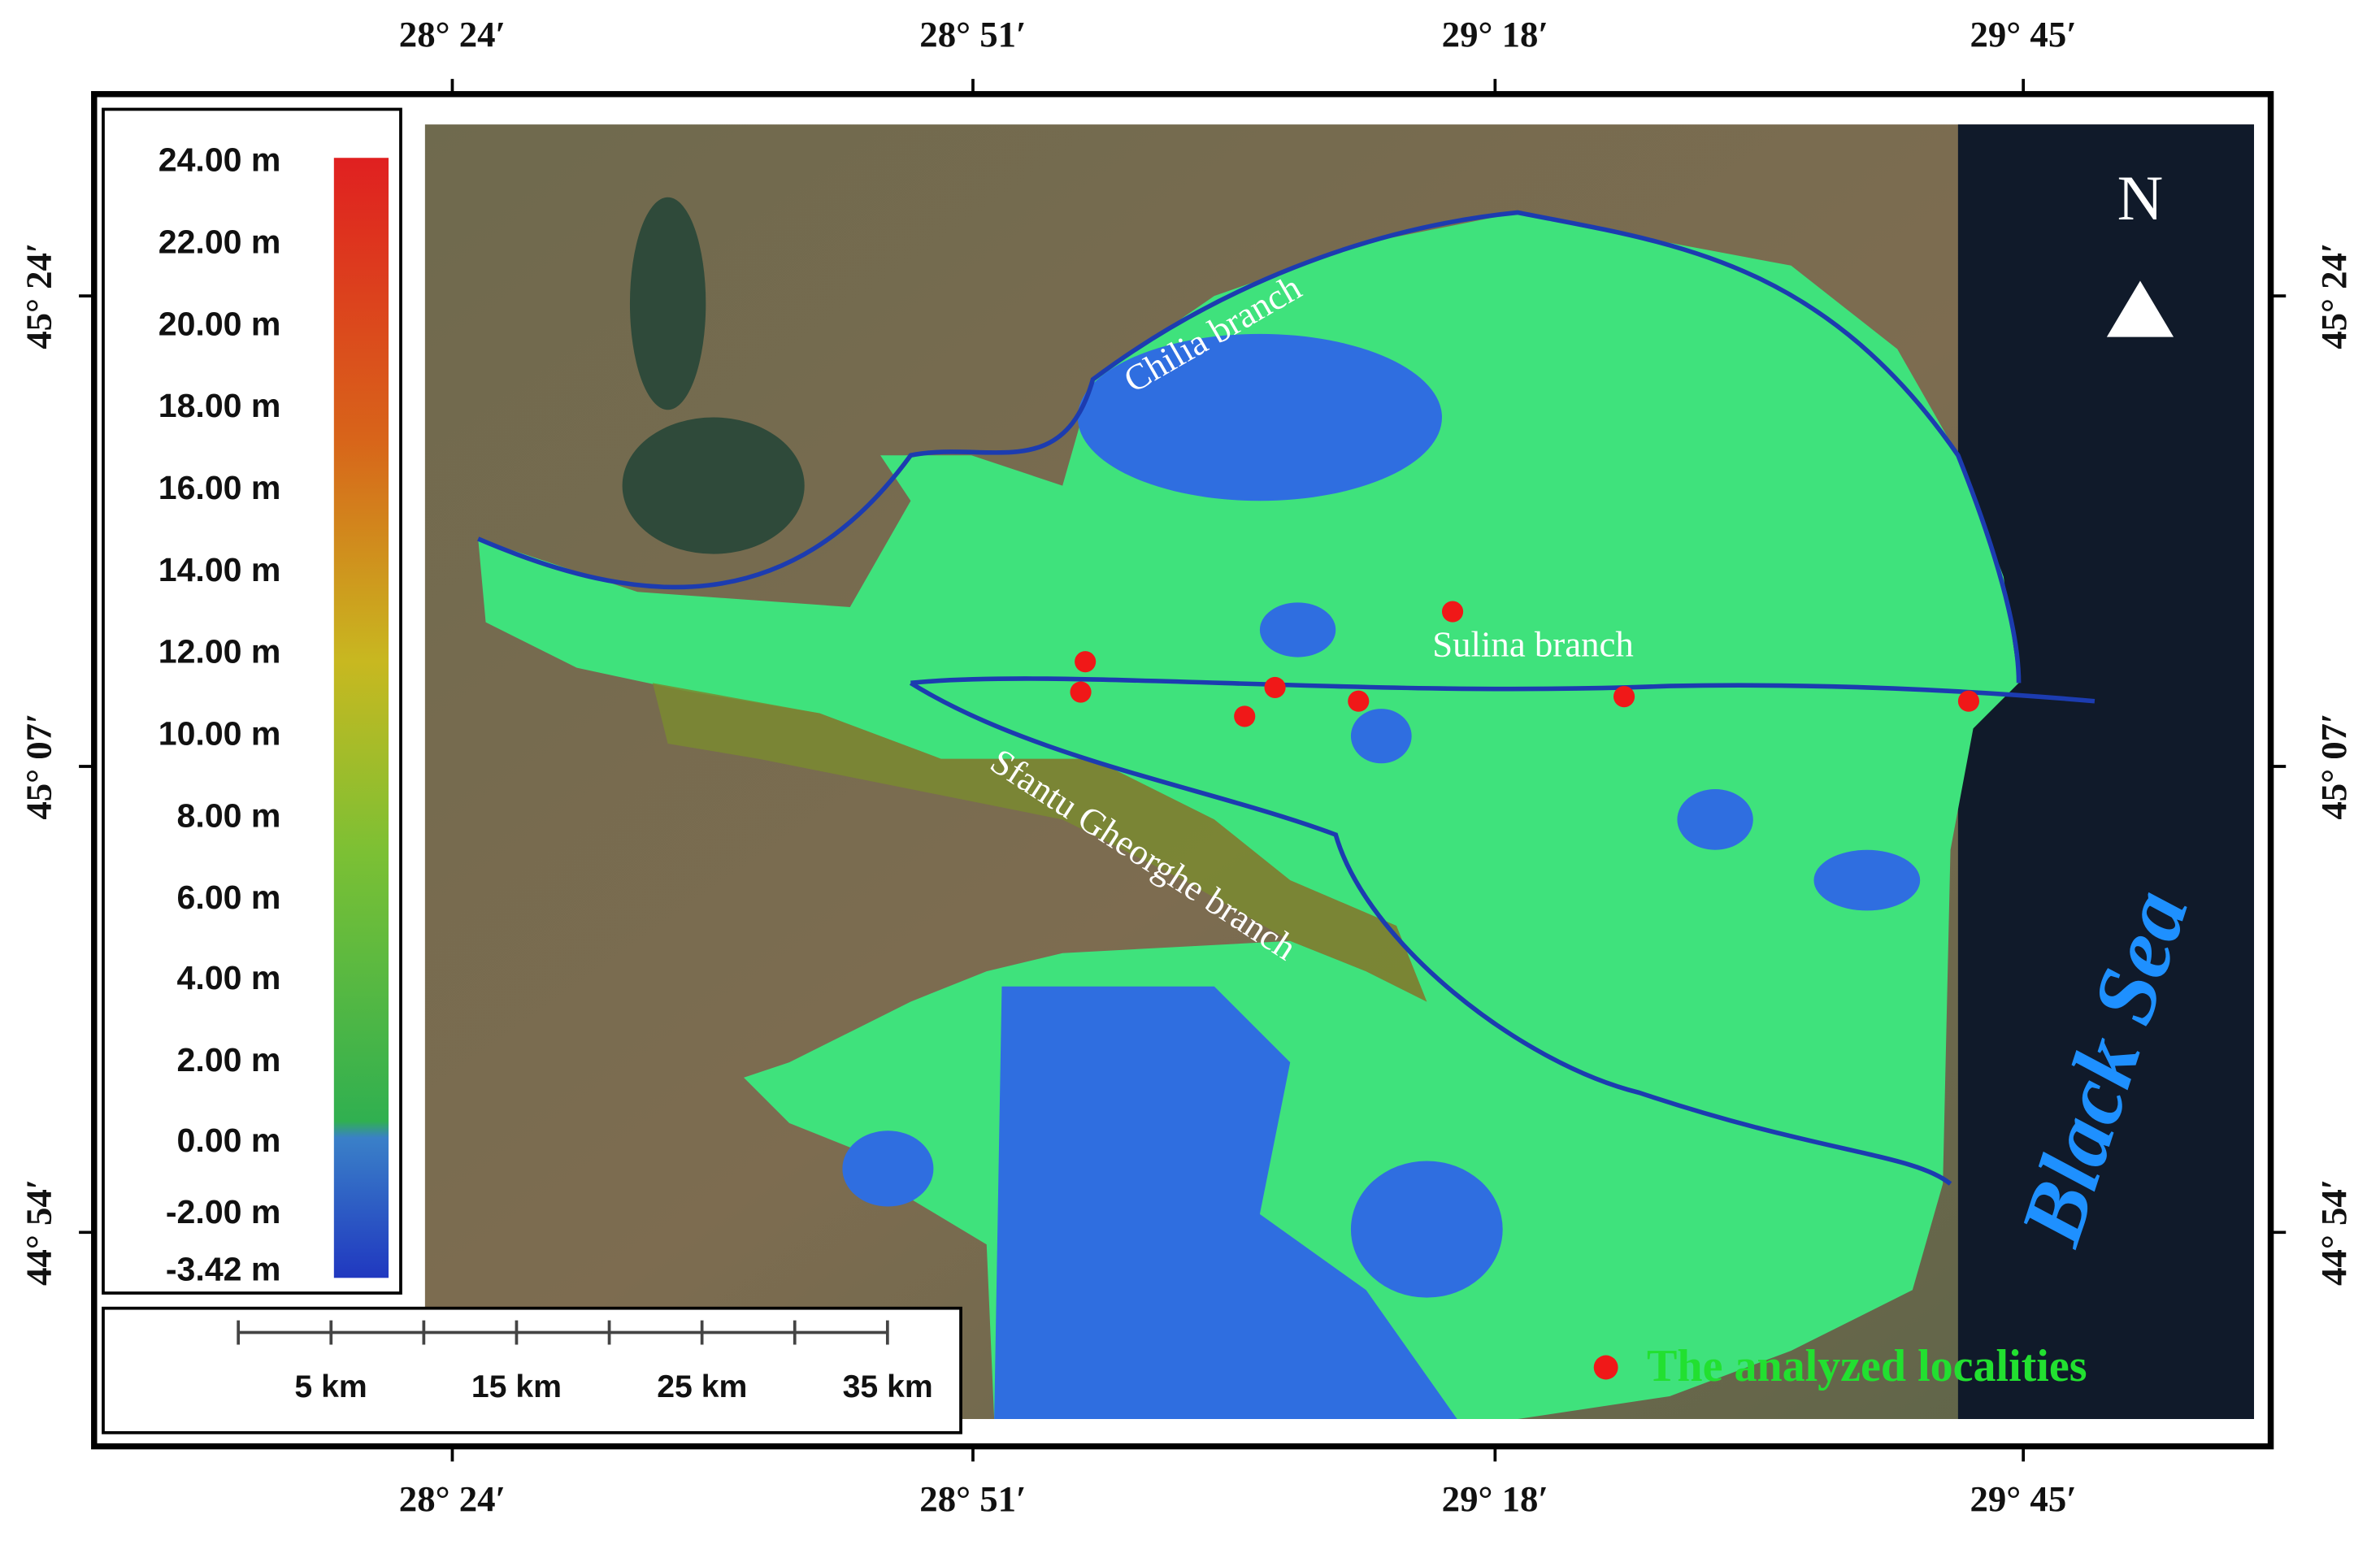  What do you see at coordinates (1533, 644) in the screenshot?
I see `place-label: Sulina branch` at bounding box center [1533, 644].